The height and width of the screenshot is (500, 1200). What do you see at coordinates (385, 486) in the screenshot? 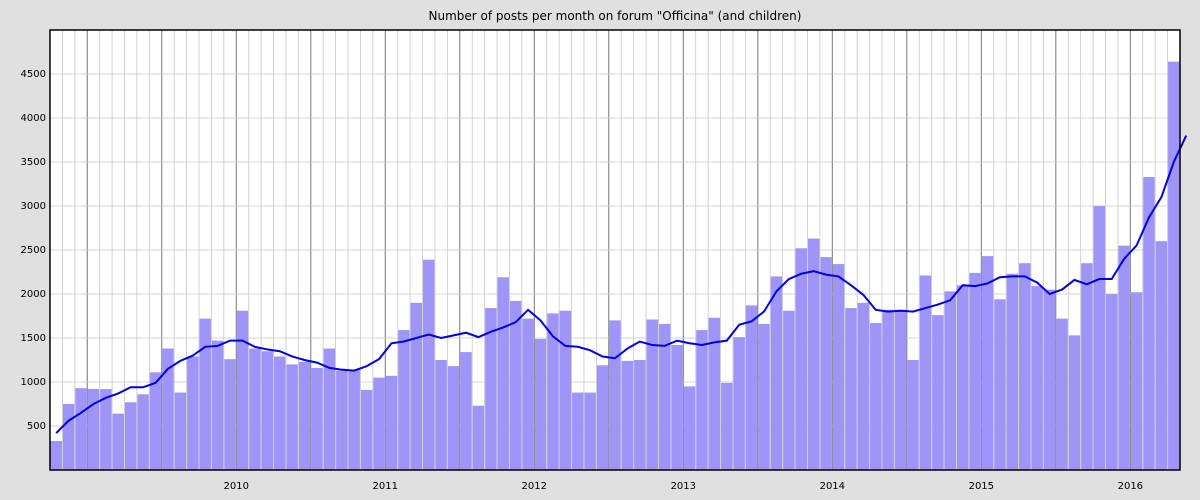
I see `x-year-label: 2011` at bounding box center [385, 486].